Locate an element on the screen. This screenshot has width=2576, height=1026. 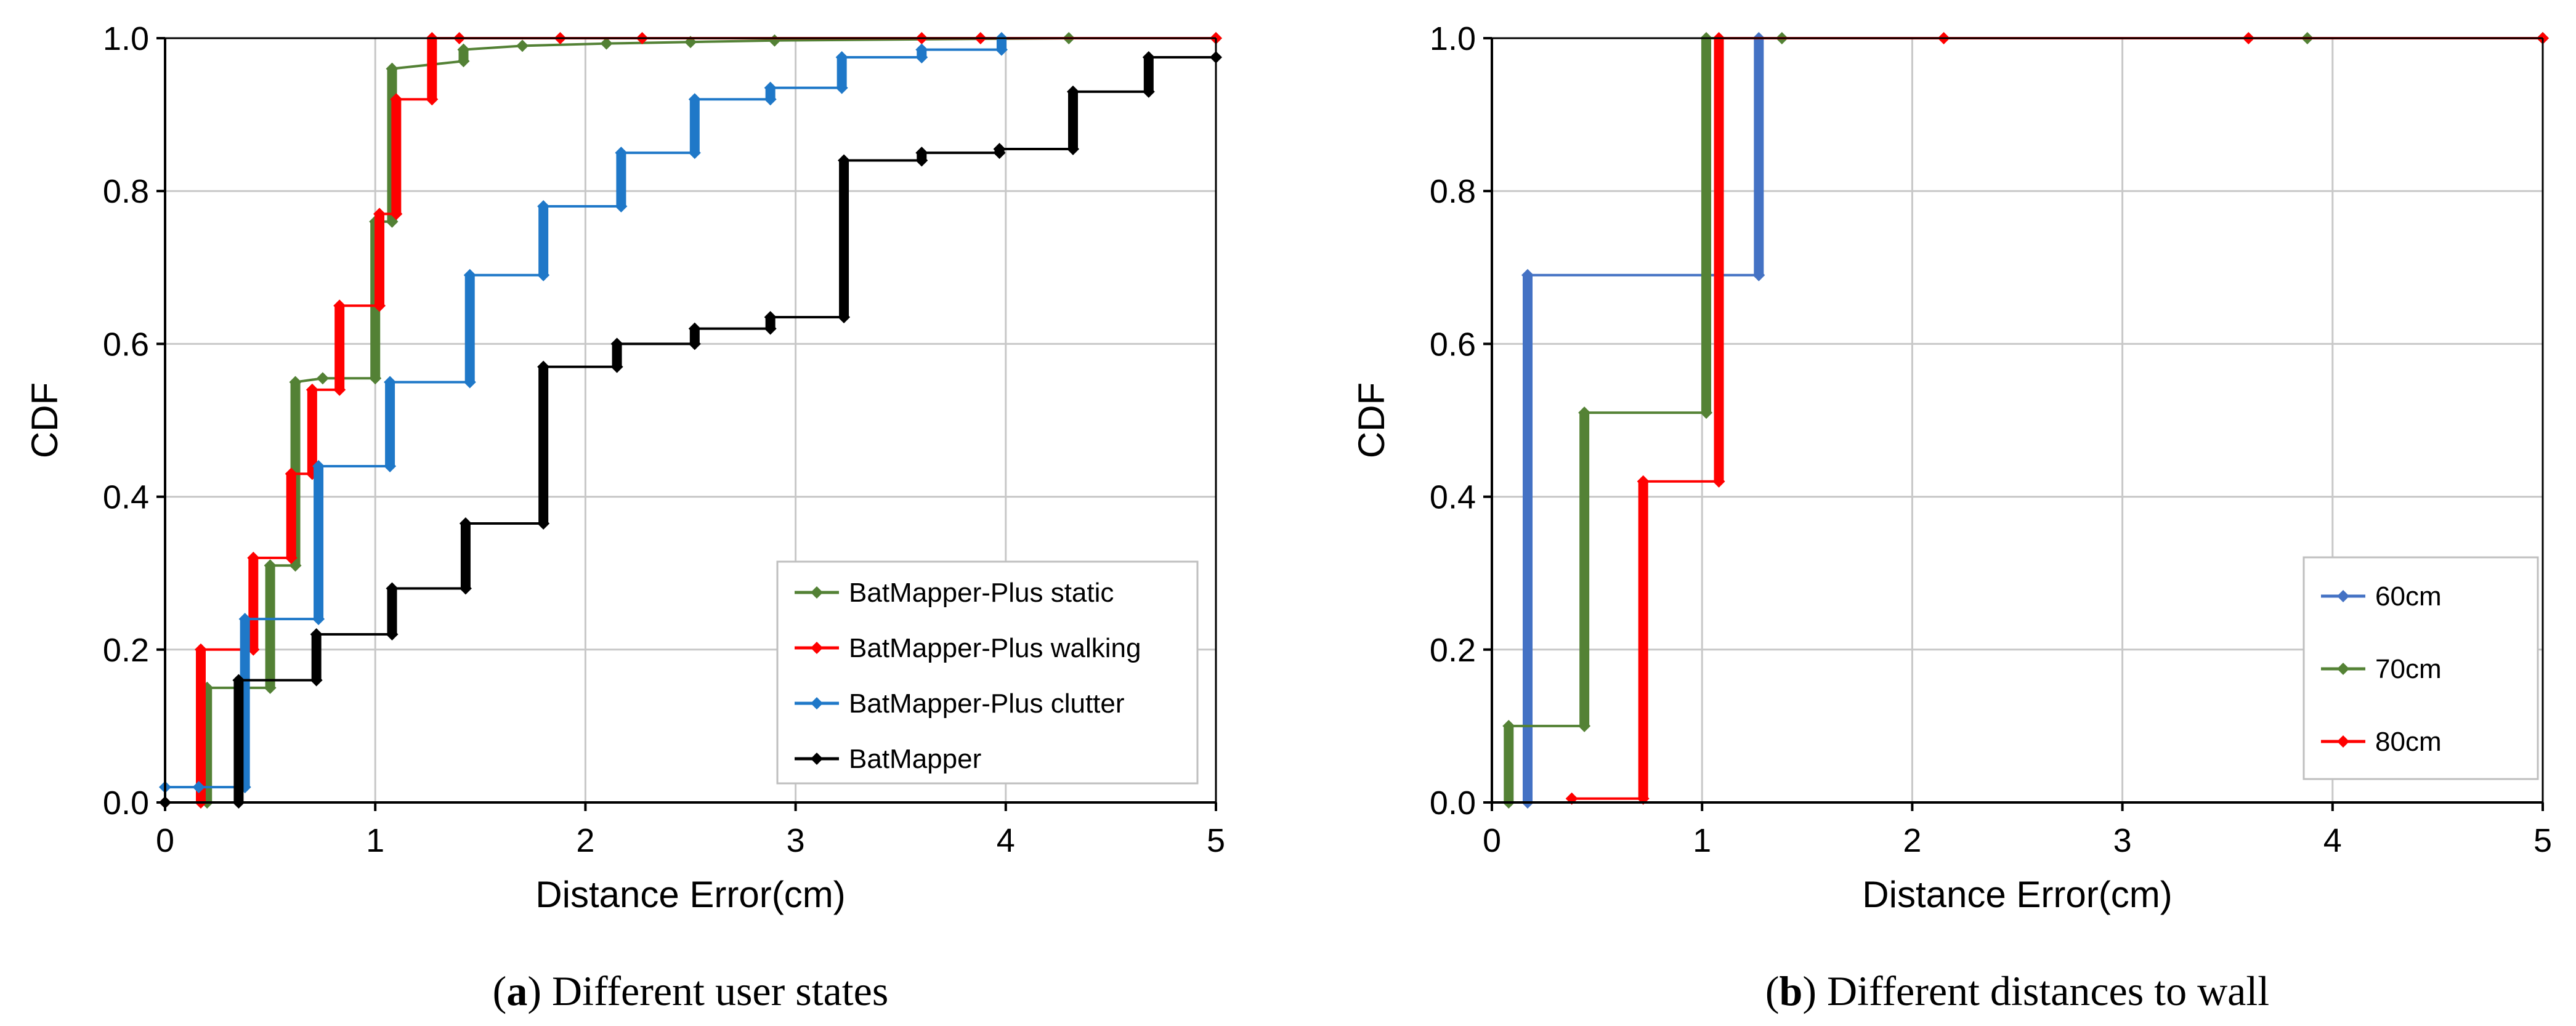
y-tick-label: 0.6 is located at coordinates (1453, 344).